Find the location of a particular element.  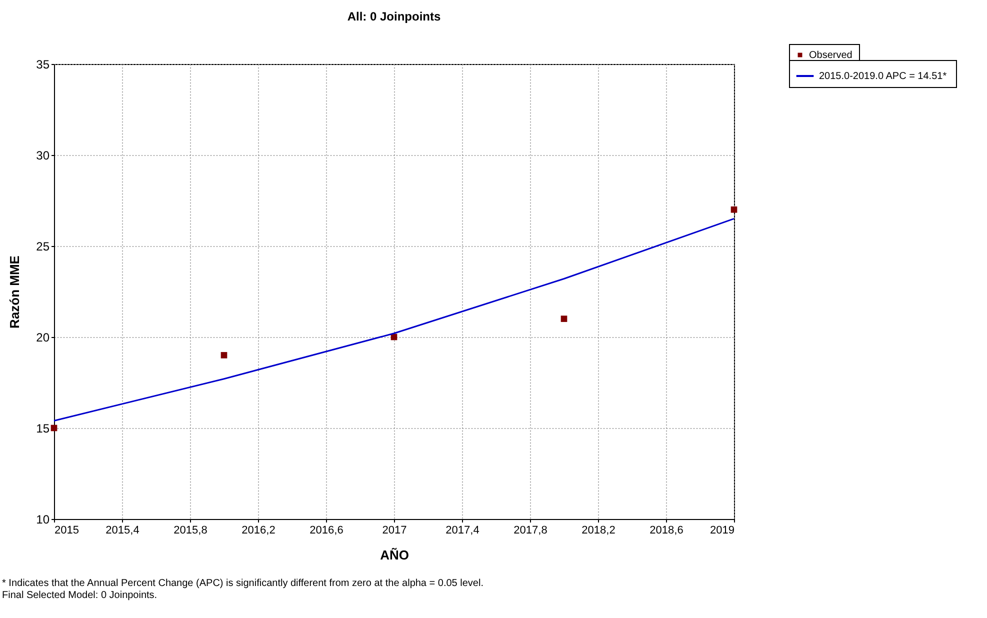

x-tick-label: 2017,4 is located at coordinates (463, 530).